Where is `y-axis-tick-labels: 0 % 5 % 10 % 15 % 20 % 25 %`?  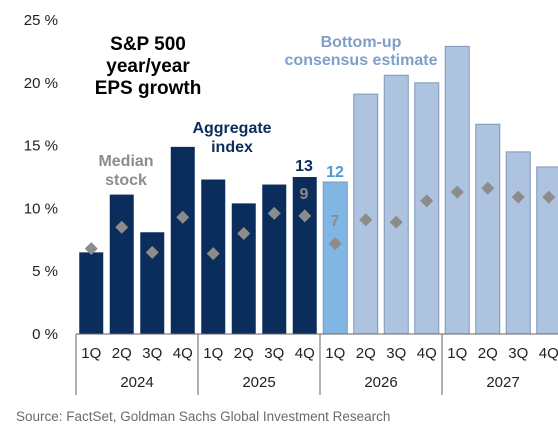 y-axis-tick-labels: 0 % 5 % 10 % 15 % 20 % 25 % is located at coordinates (41, 177).